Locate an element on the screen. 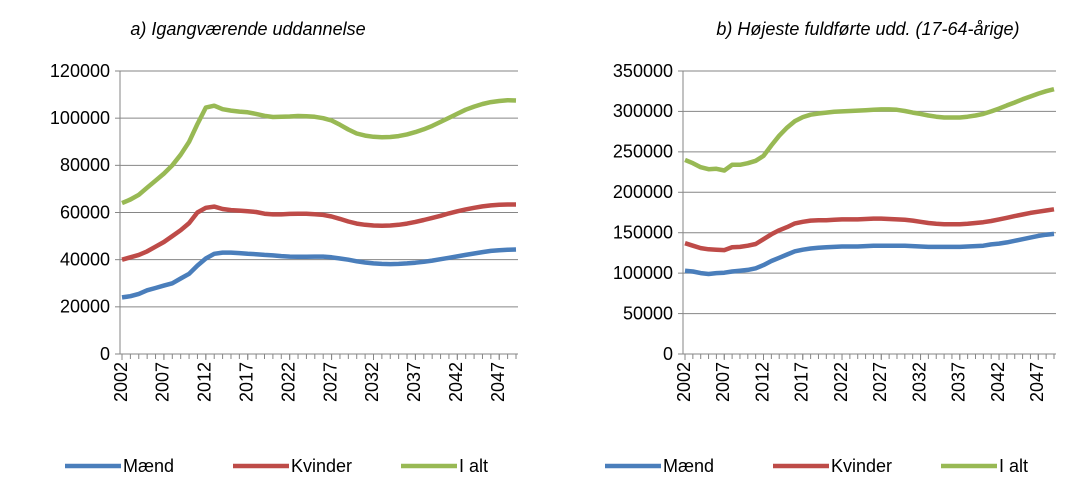  y-tick-label: 40000 is located at coordinates (85, 259).